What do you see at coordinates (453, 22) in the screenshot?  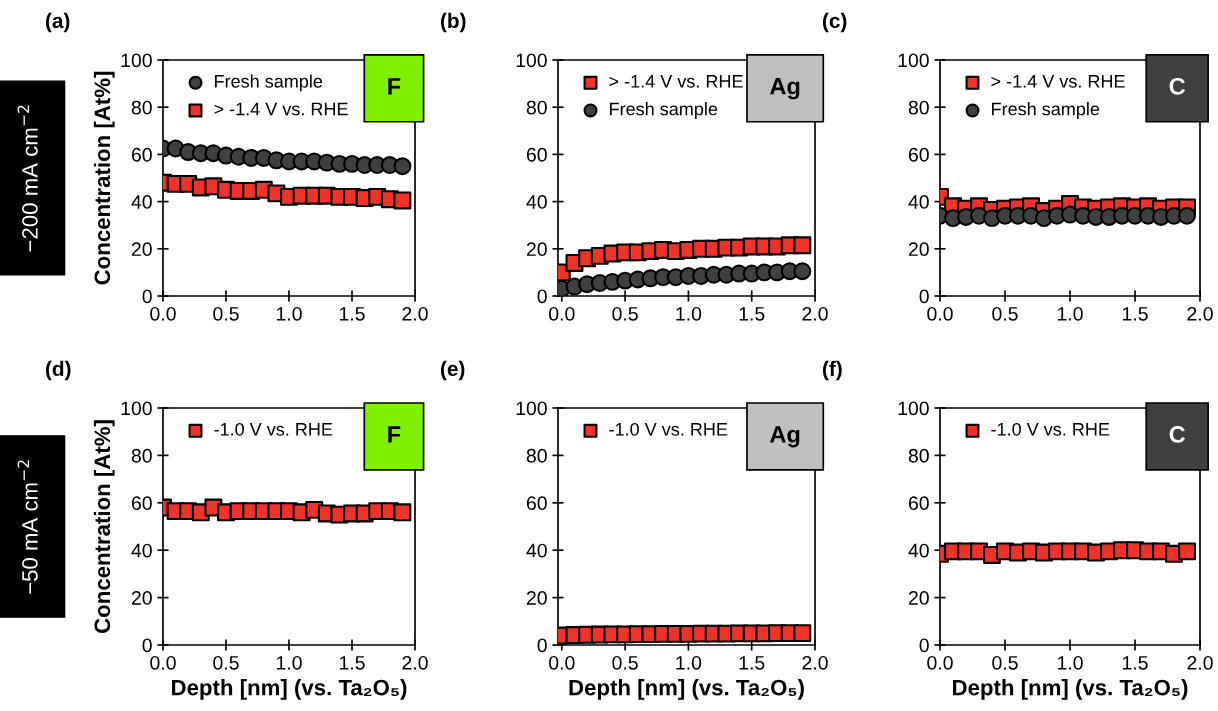 I see `chart-title: (b)` at bounding box center [453, 22].